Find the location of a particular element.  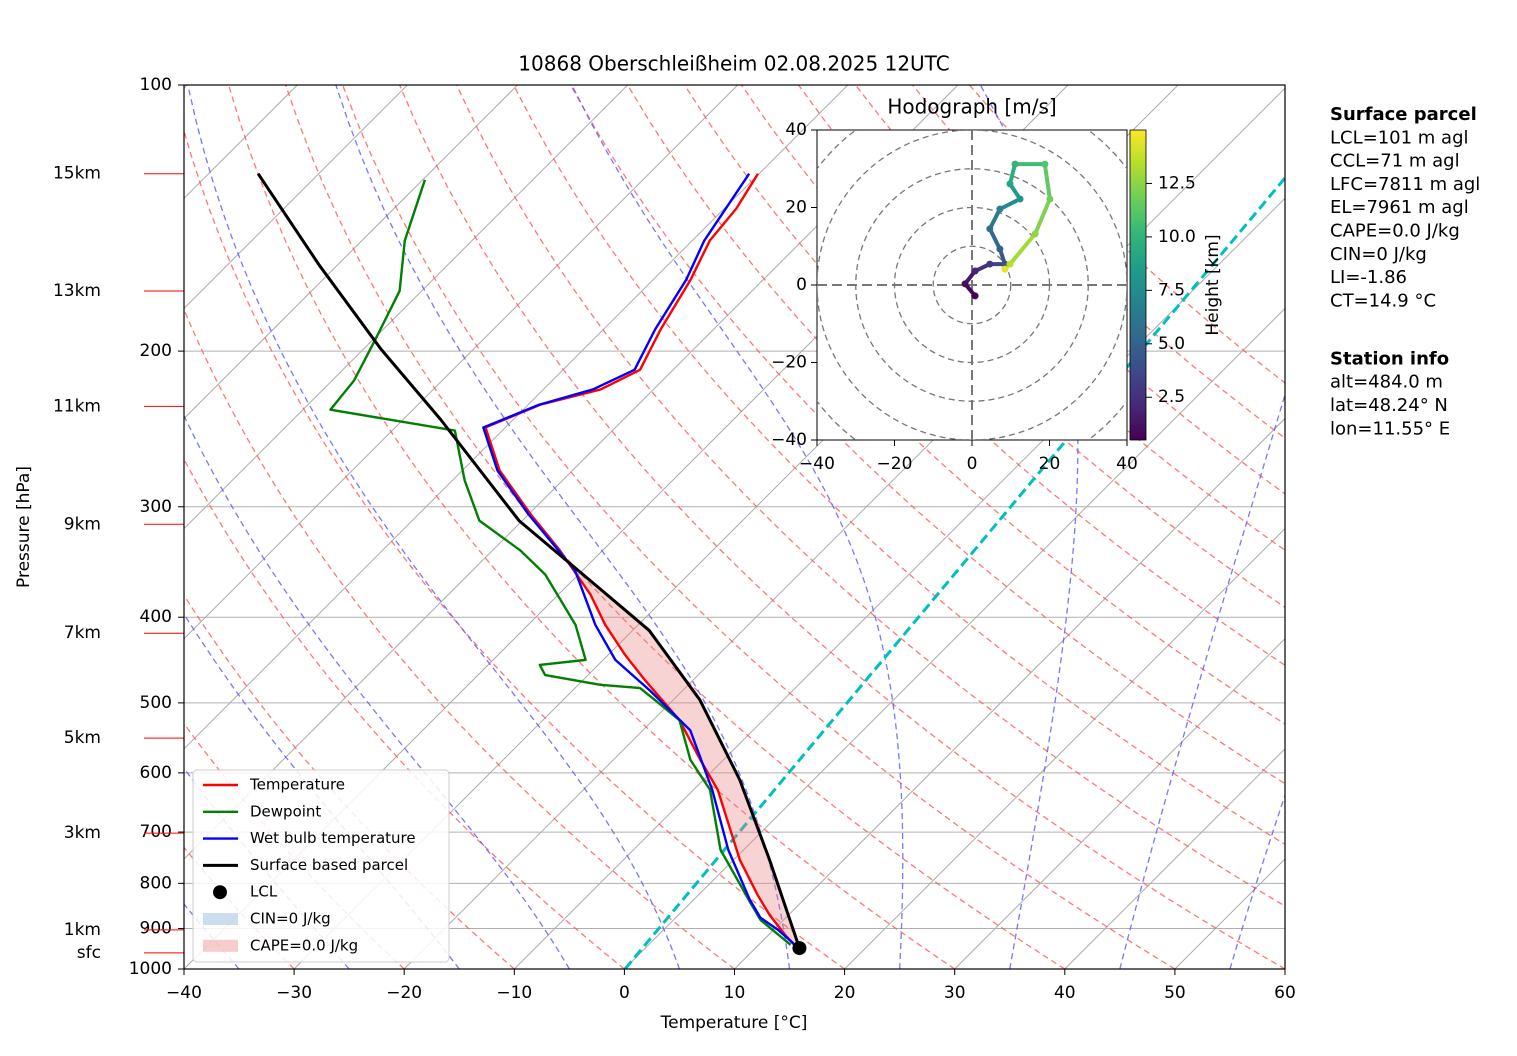

x-tick-label: 50 is located at coordinates (1175, 993).